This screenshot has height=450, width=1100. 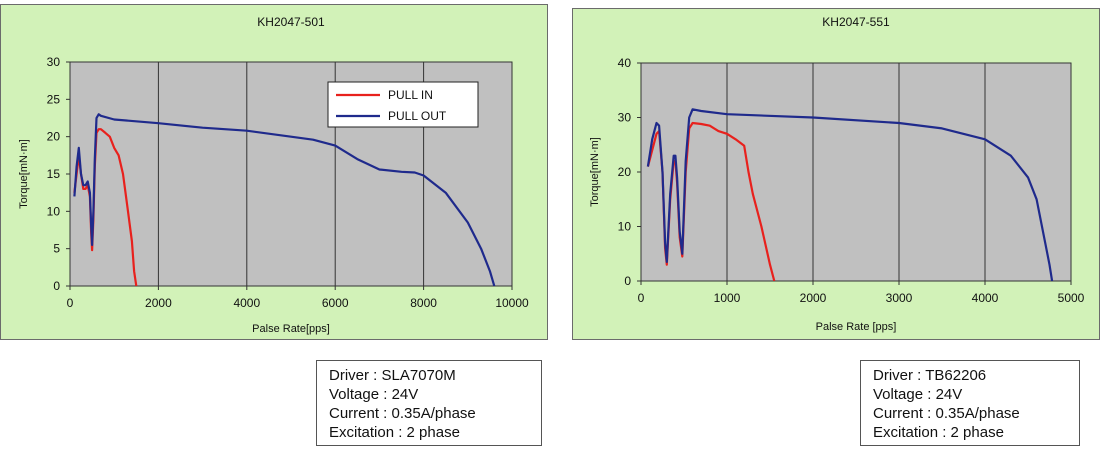 I want to click on x-tick-label: 3000, so click(x=899, y=298).